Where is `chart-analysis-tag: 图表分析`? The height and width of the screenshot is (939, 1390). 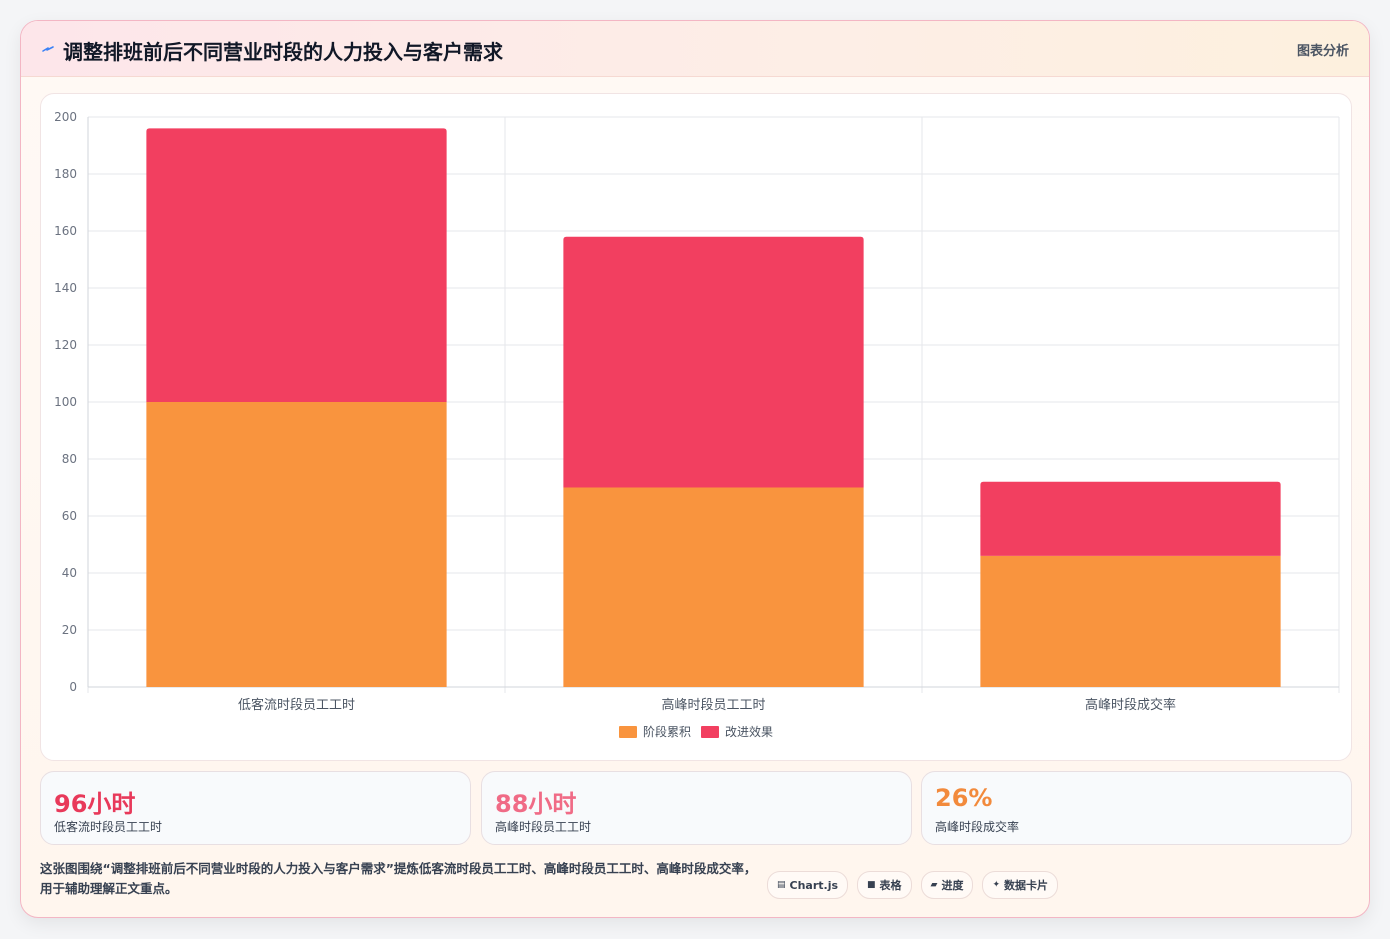 chart-analysis-tag: 图表分析 is located at coordinates (1322, 51).